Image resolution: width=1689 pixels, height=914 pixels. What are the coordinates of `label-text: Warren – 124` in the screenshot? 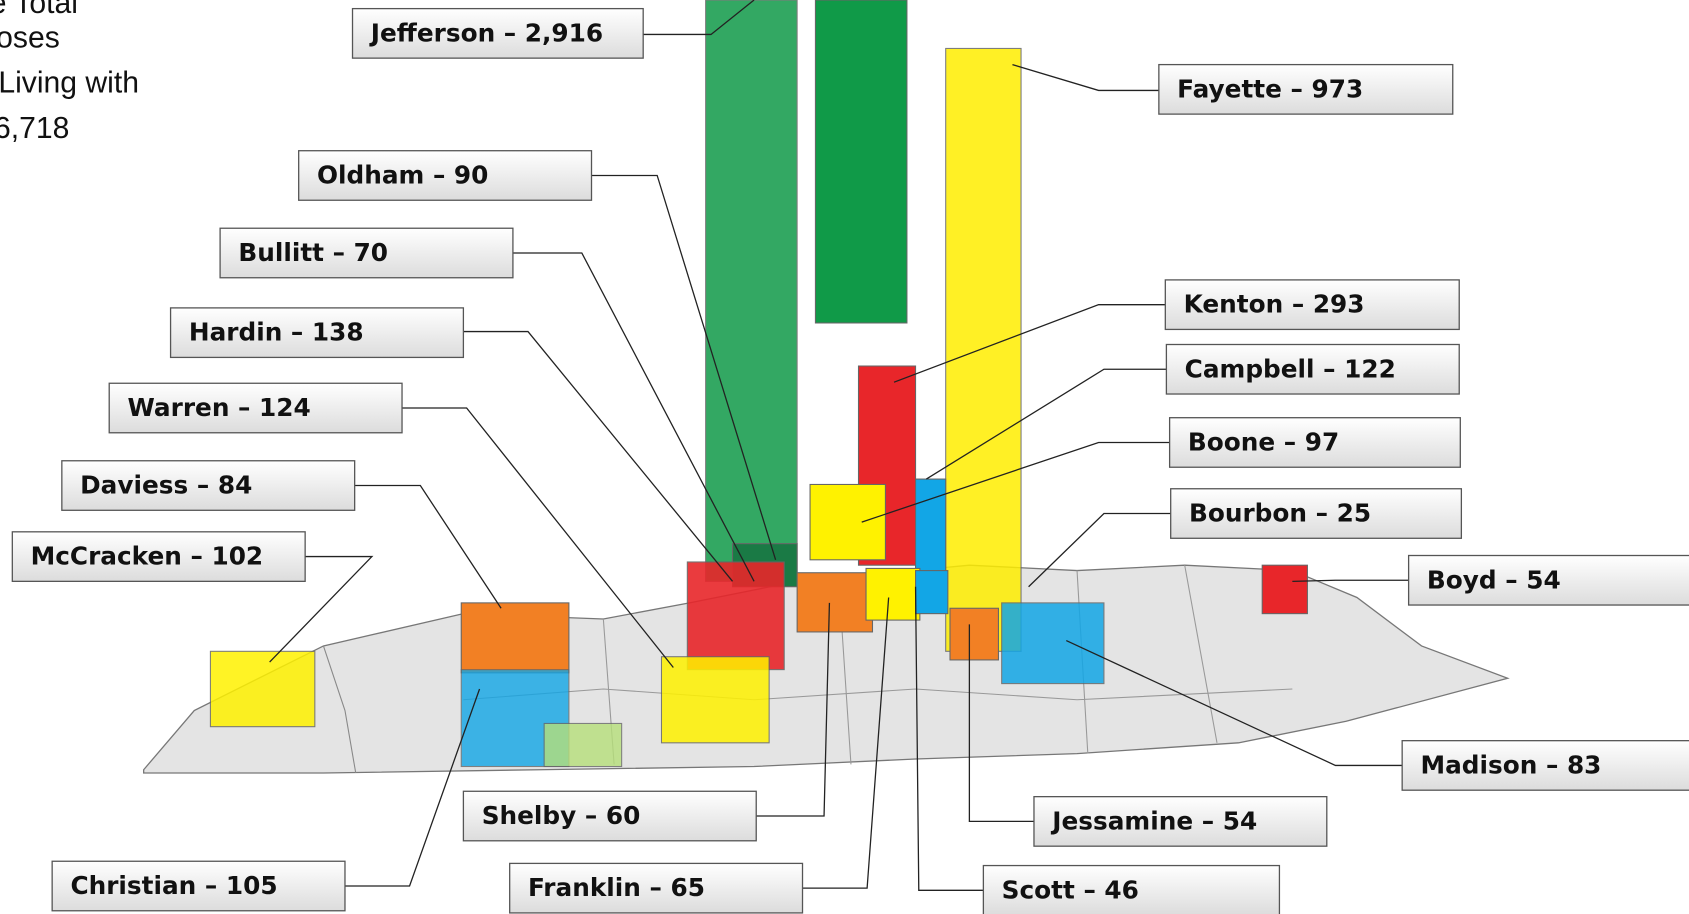 It's located at (219, 407).